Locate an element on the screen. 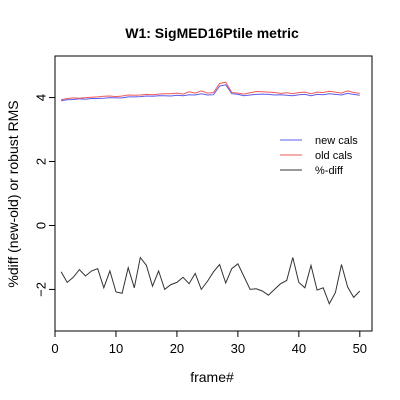 The image size is (400, 400). legend-label: old cals is located at coordinates (334, 156).